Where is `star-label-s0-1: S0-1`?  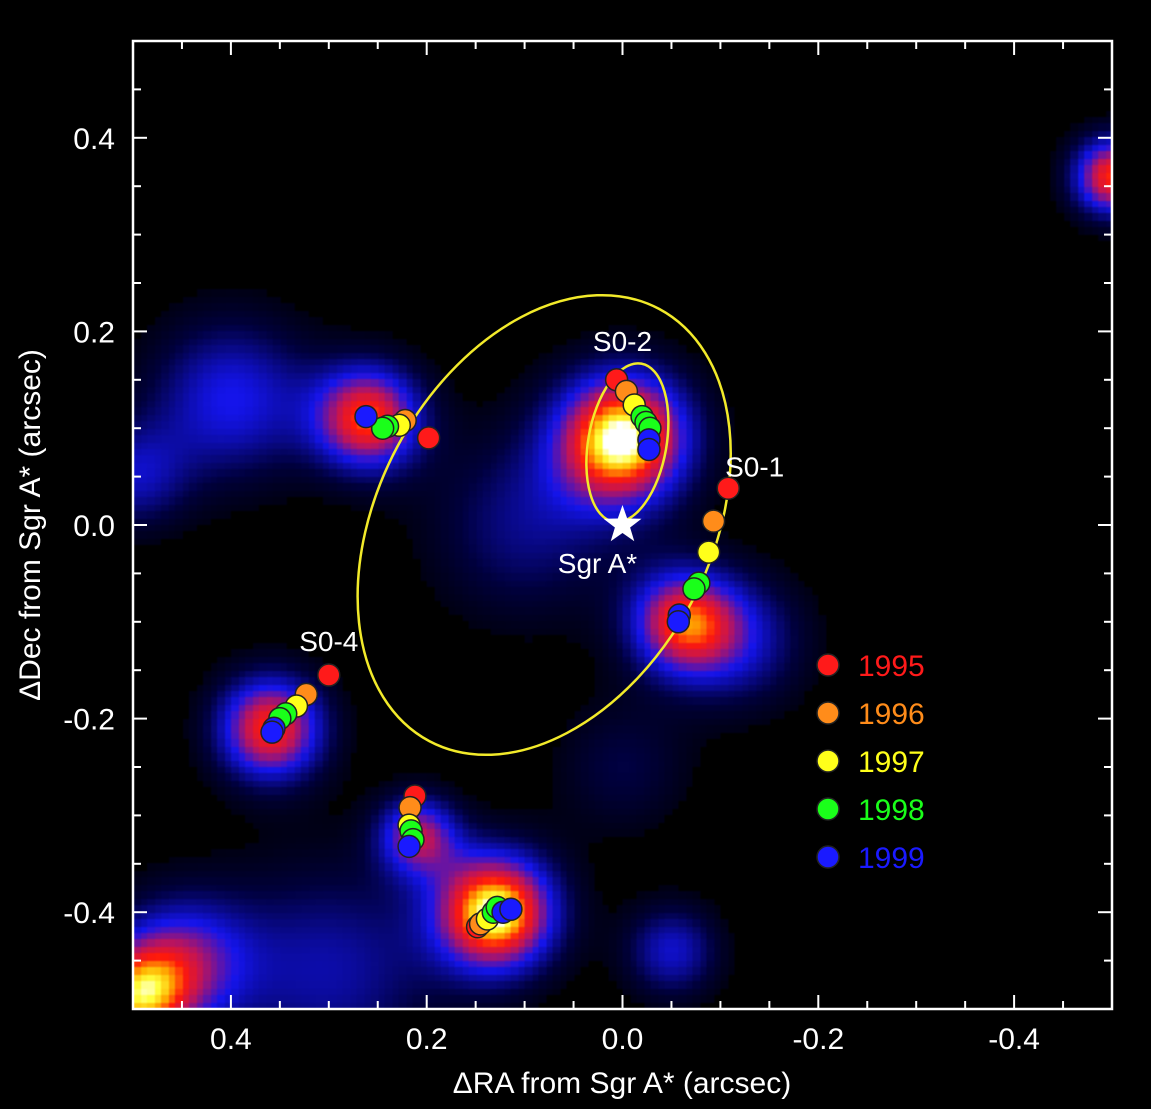 star-label-s0-1: S0-1 is located at coordinates (754, 467).